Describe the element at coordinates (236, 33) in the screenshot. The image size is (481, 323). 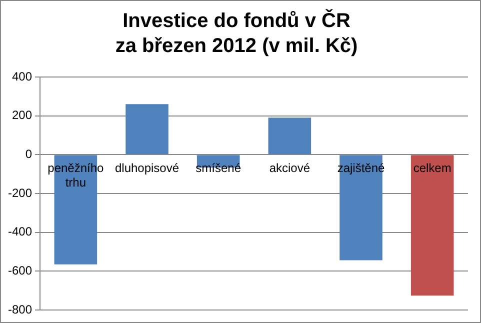
I see `chart-title: Investice do fondů v ČR za březen 2012 (v mil. Kč)` at that location.